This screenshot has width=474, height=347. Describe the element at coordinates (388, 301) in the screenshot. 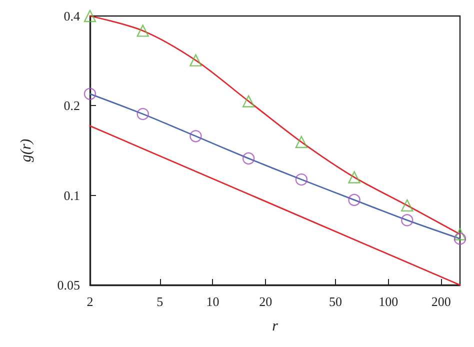

I see `x-tick-label: 100` at that location.